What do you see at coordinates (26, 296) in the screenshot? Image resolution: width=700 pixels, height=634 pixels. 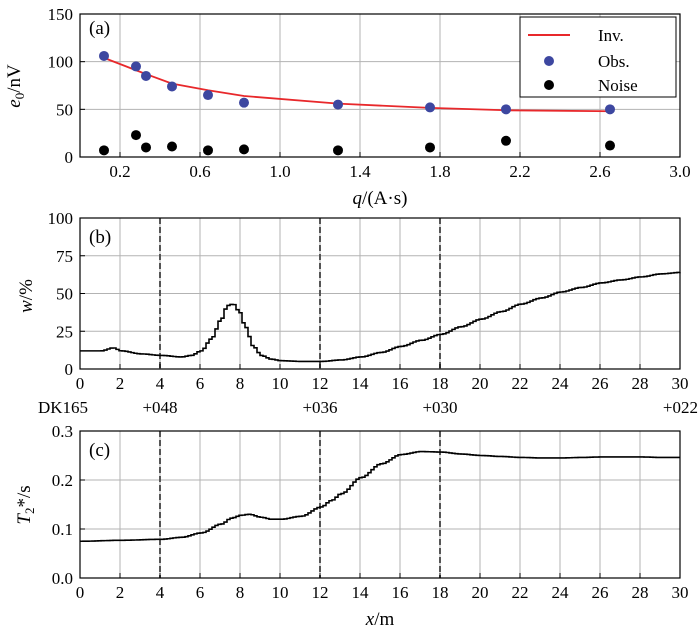 I see `panel-b-ylabel: w/%` at bounding box center [26, 296].